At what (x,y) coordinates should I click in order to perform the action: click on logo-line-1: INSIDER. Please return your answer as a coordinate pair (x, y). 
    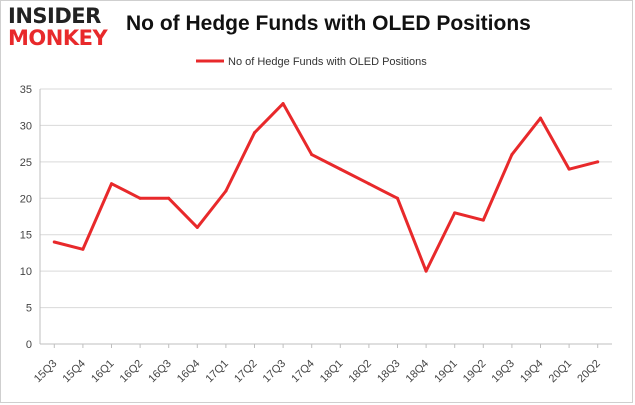
    Looking at the image, I should click on (54, 16).